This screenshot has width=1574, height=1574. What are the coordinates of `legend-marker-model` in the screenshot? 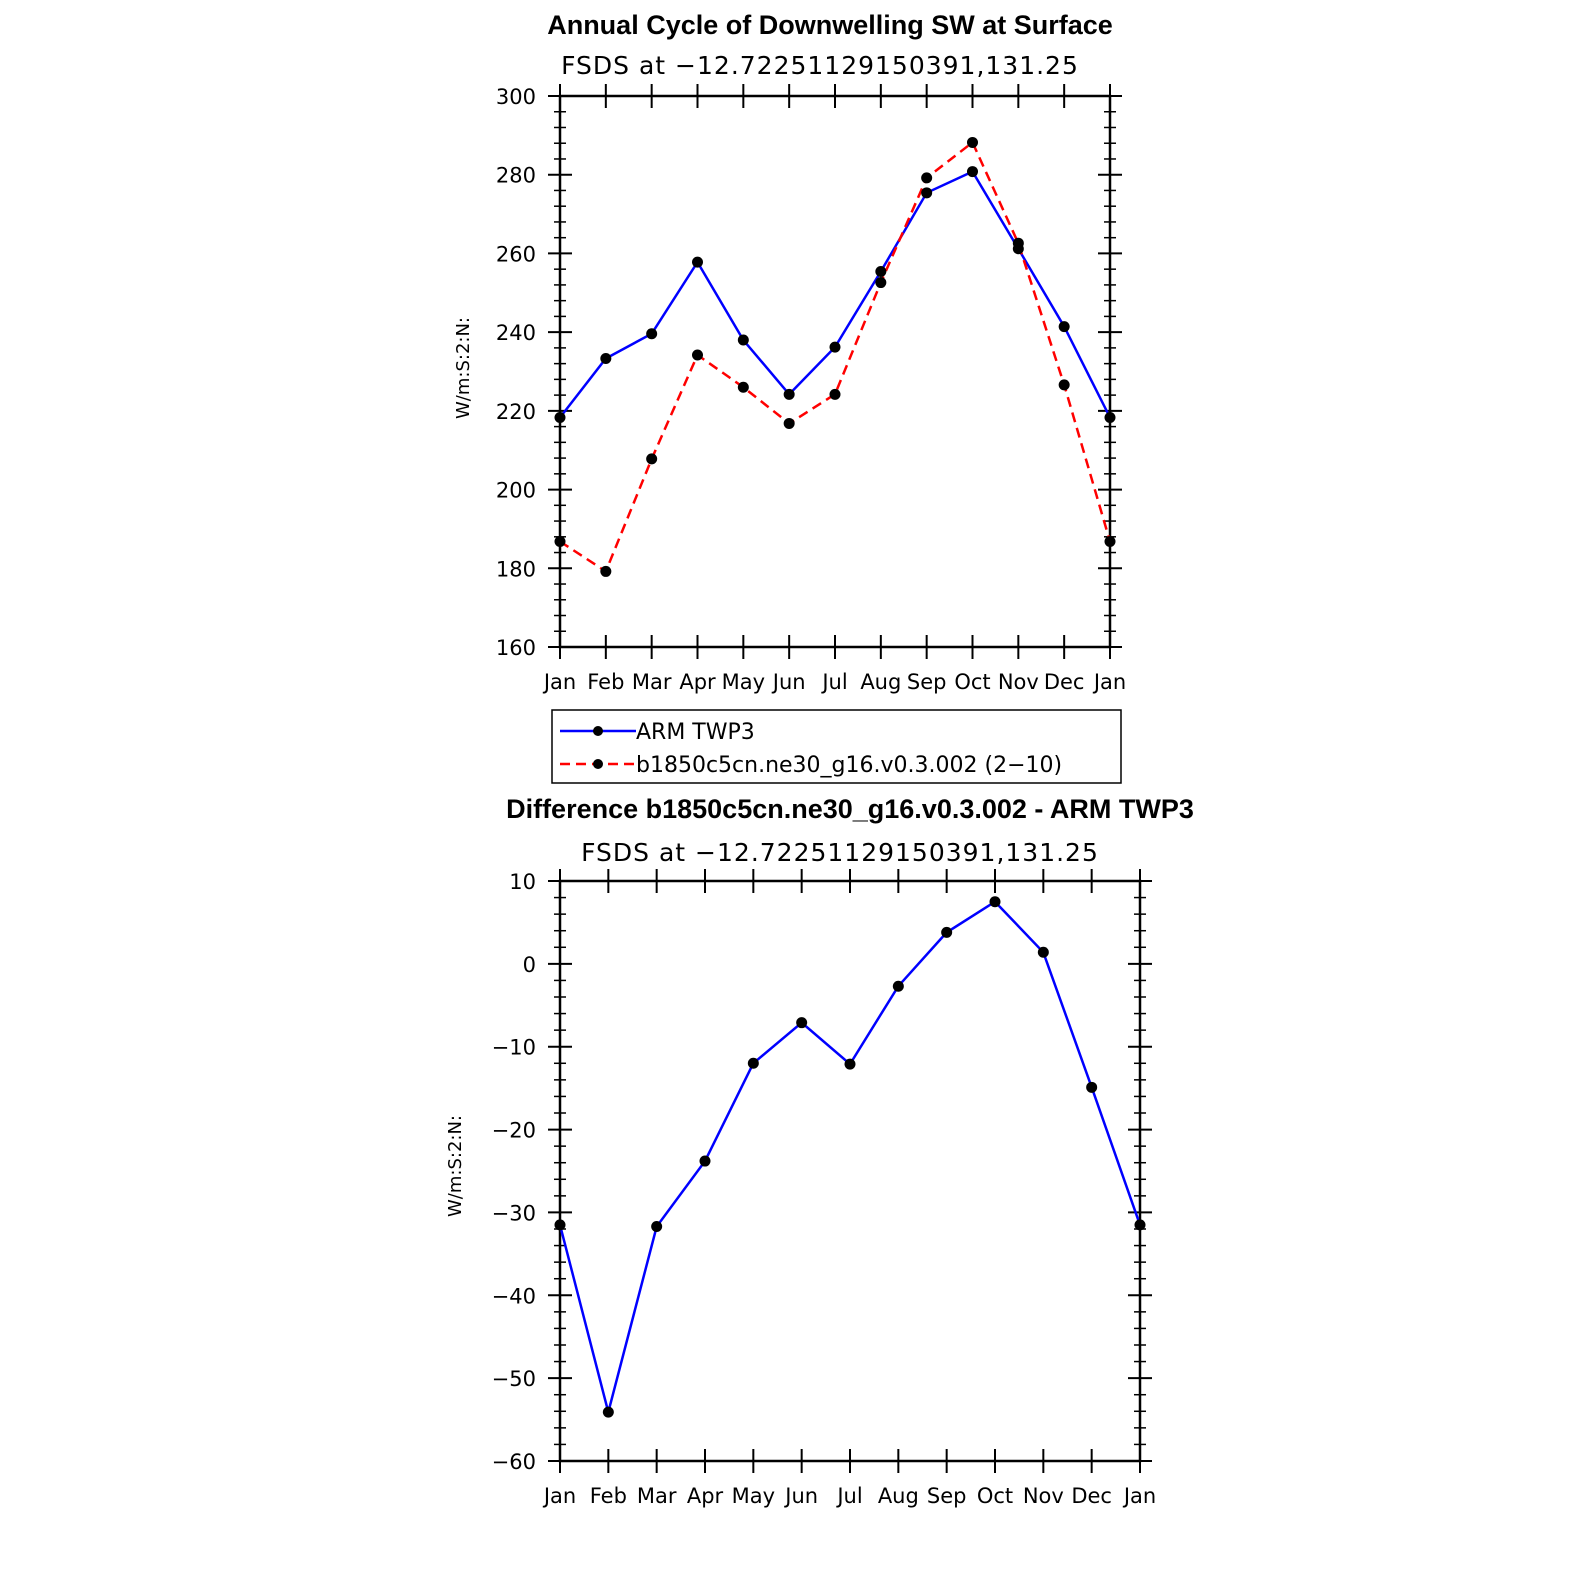 It's located at (598, 764).